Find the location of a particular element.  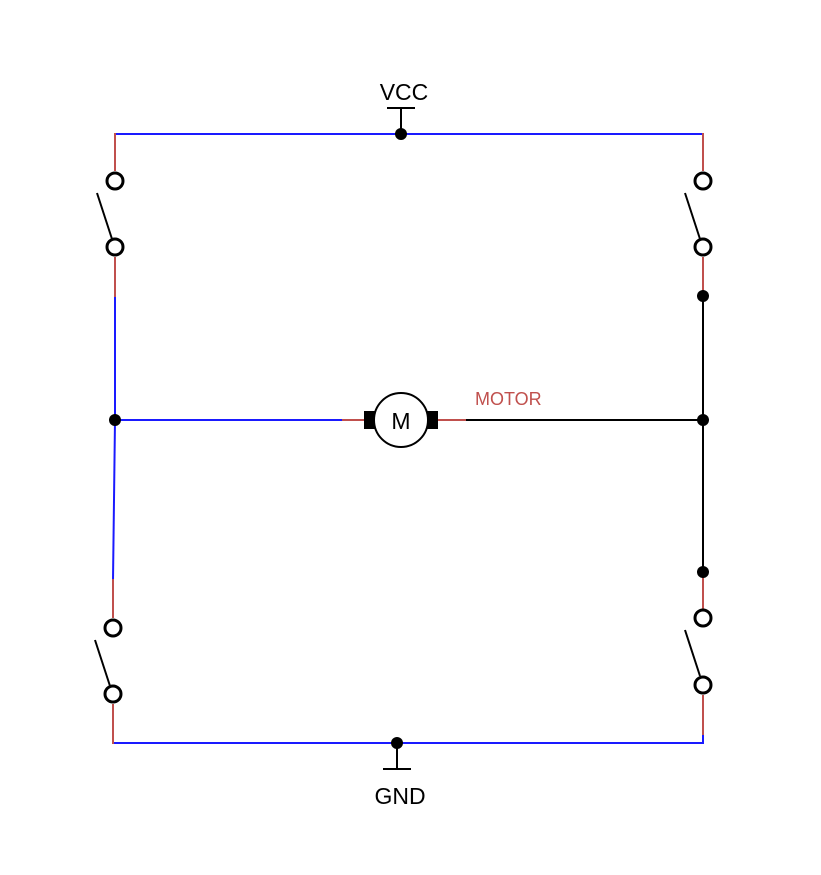

motor-net-label: MOTOR is located at coordinates (508, 399).